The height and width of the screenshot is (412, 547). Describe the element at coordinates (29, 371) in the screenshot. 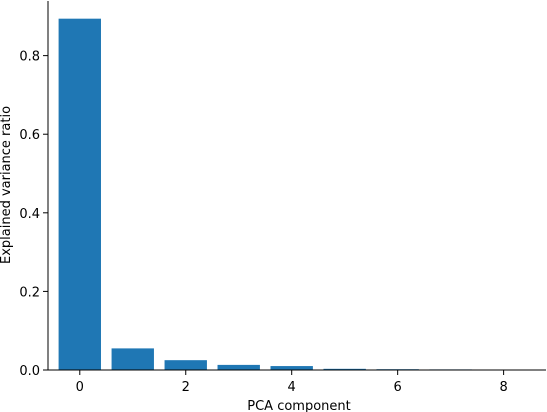

I see `y-tick-label: 0.0` at that location.